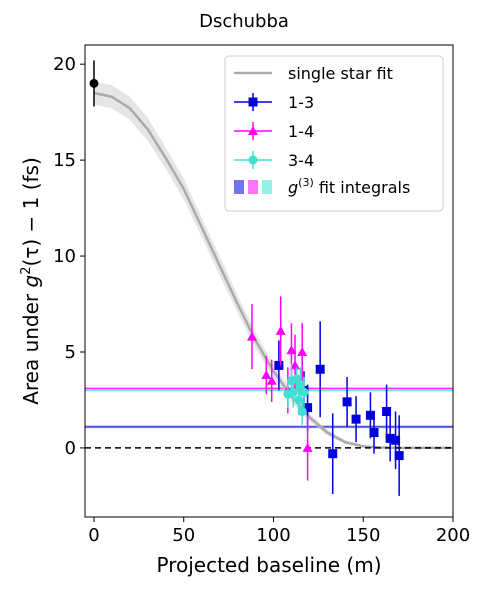  I want to click on y-axis-label: Area under g2(τ) − 1 (fs), so click(31, 281).